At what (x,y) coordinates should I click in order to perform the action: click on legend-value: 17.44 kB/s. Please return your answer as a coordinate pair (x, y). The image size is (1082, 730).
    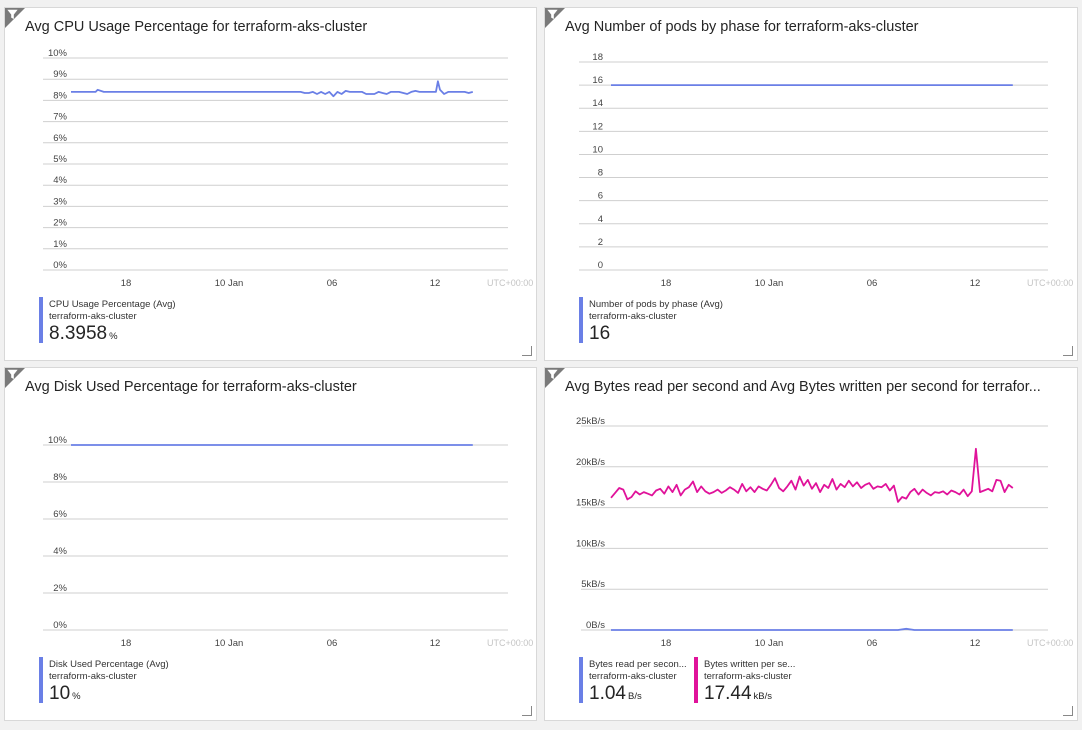
    Looking at the image, I should click on (738, 694).